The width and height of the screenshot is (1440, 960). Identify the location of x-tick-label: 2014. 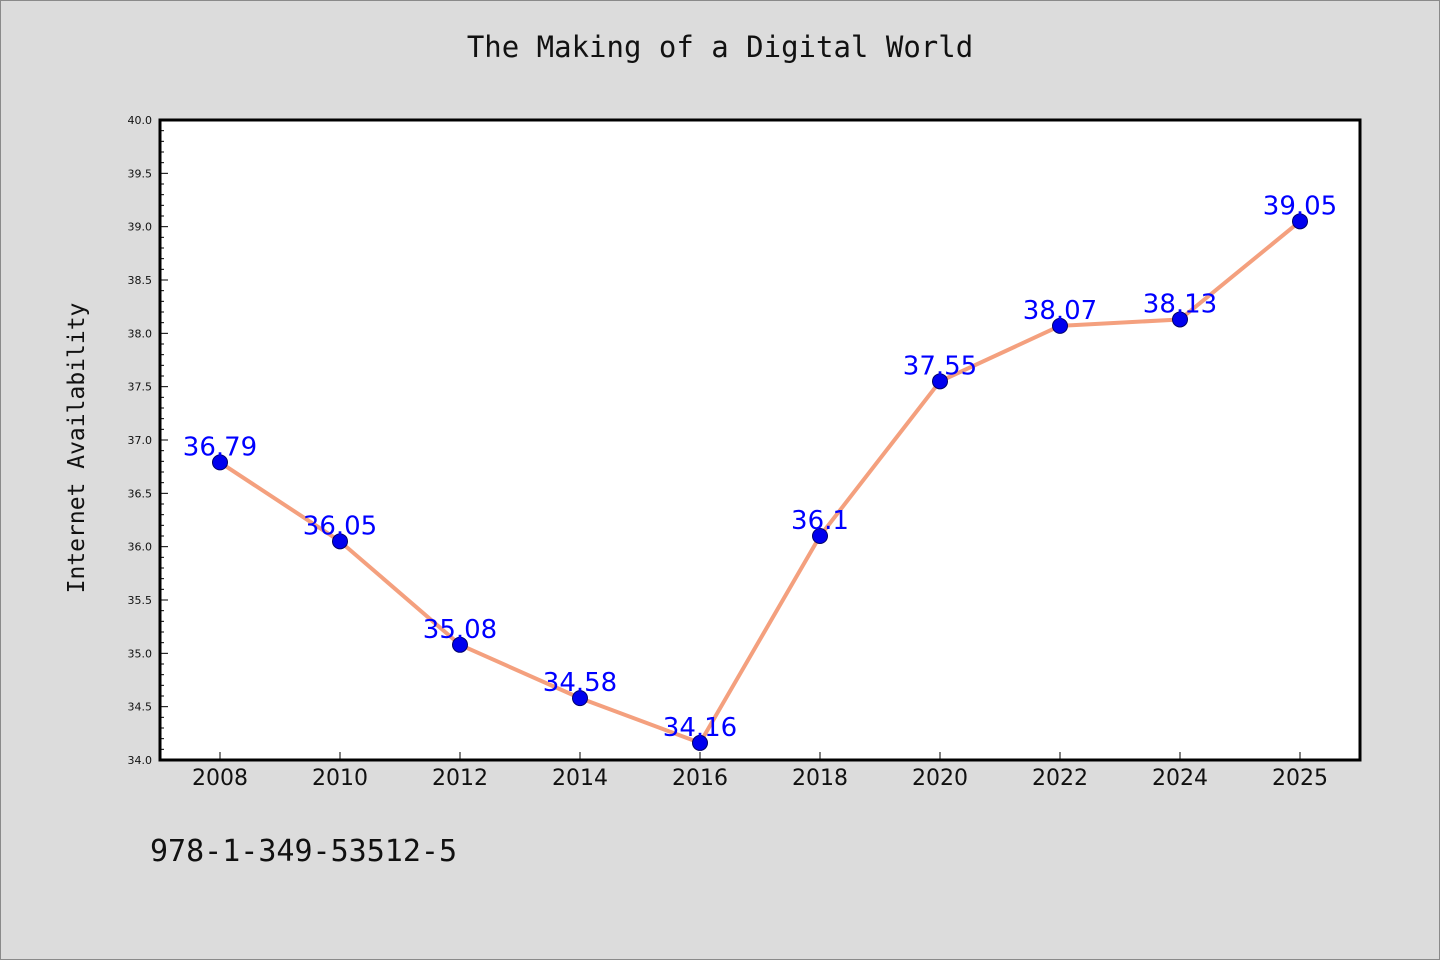
(580, 778).